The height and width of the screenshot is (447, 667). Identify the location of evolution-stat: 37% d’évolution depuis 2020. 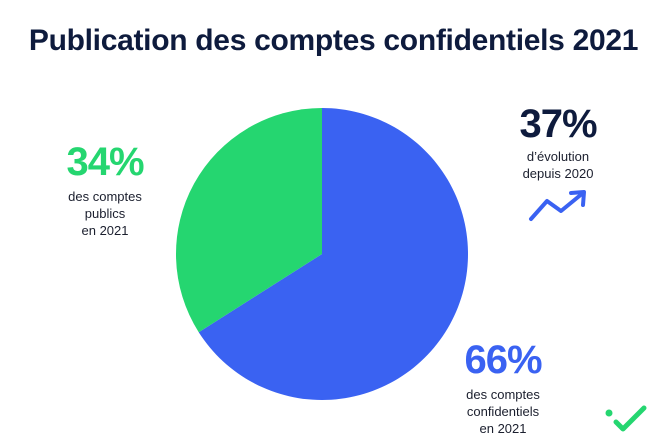
(558, 143).